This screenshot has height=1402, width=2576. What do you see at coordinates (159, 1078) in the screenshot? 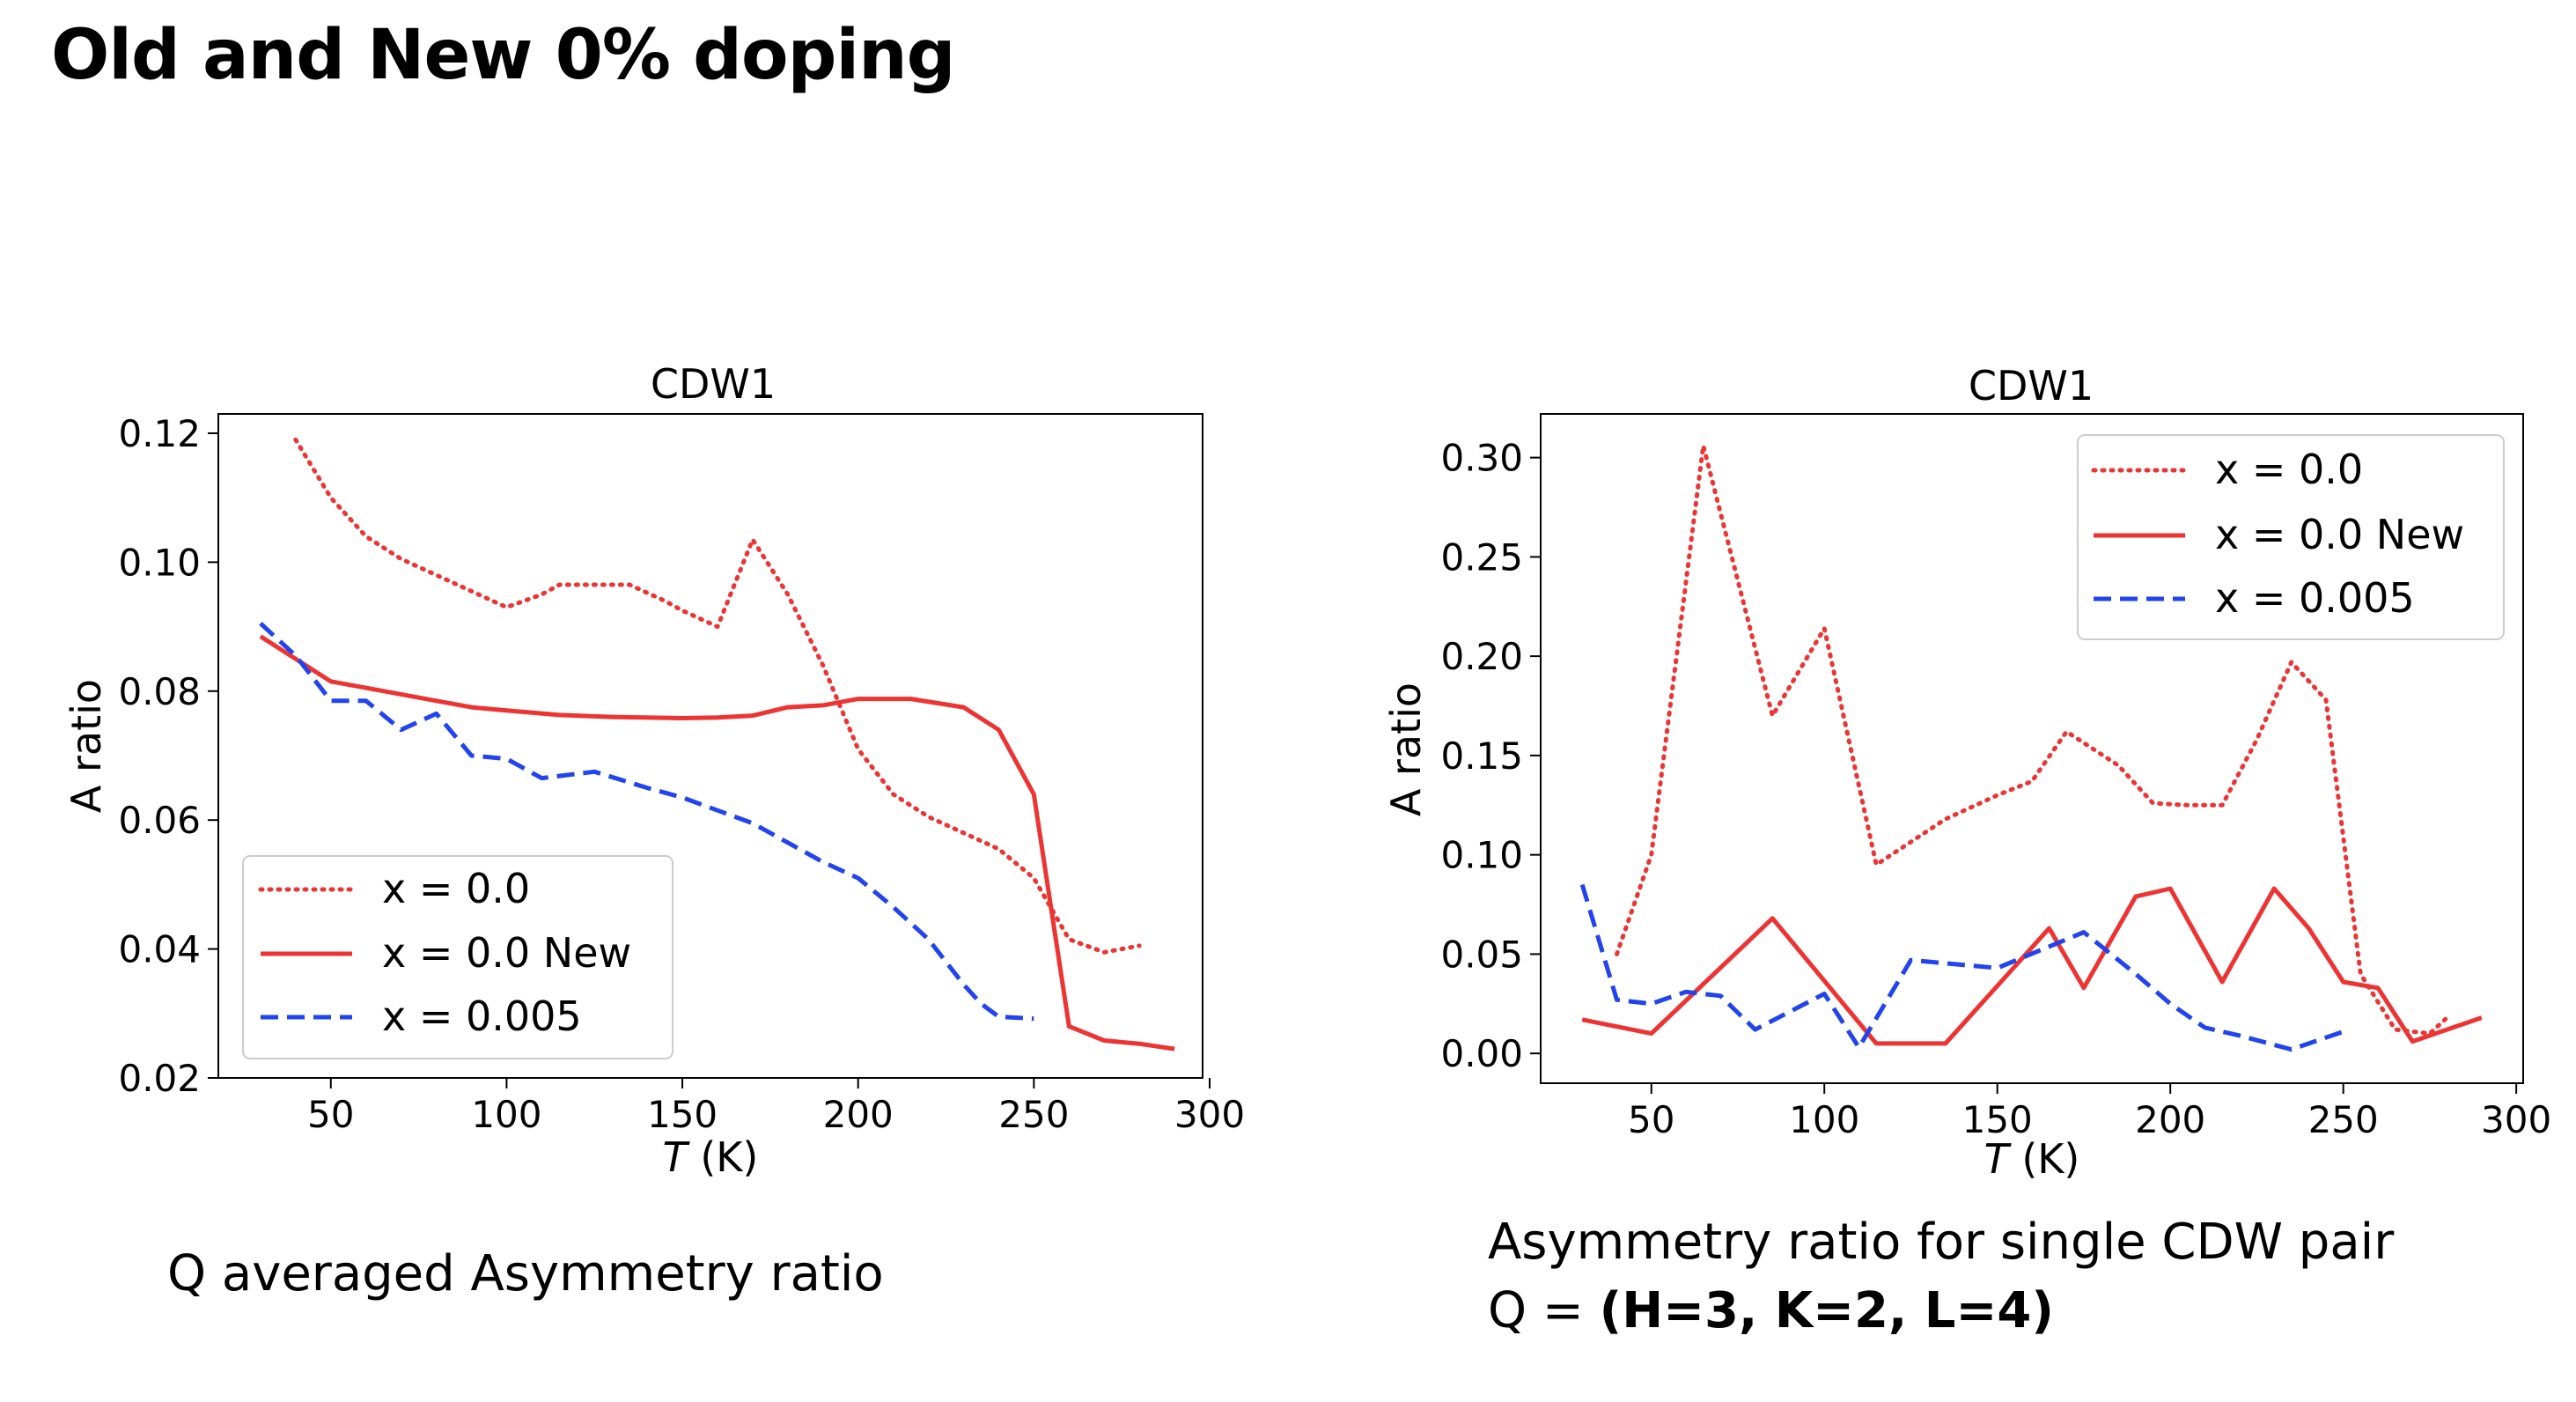
I see `chart-left-y-tick-label: 0.02` at bounding box center [159, 1078].